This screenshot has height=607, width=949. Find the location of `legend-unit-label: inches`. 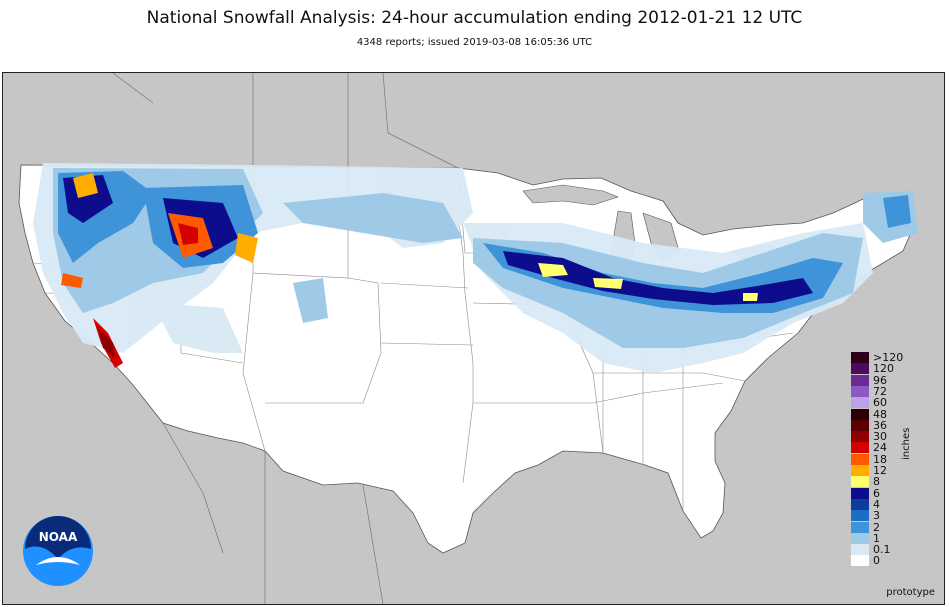

legend-unit-label: inches is located at coordinates (906, 443).